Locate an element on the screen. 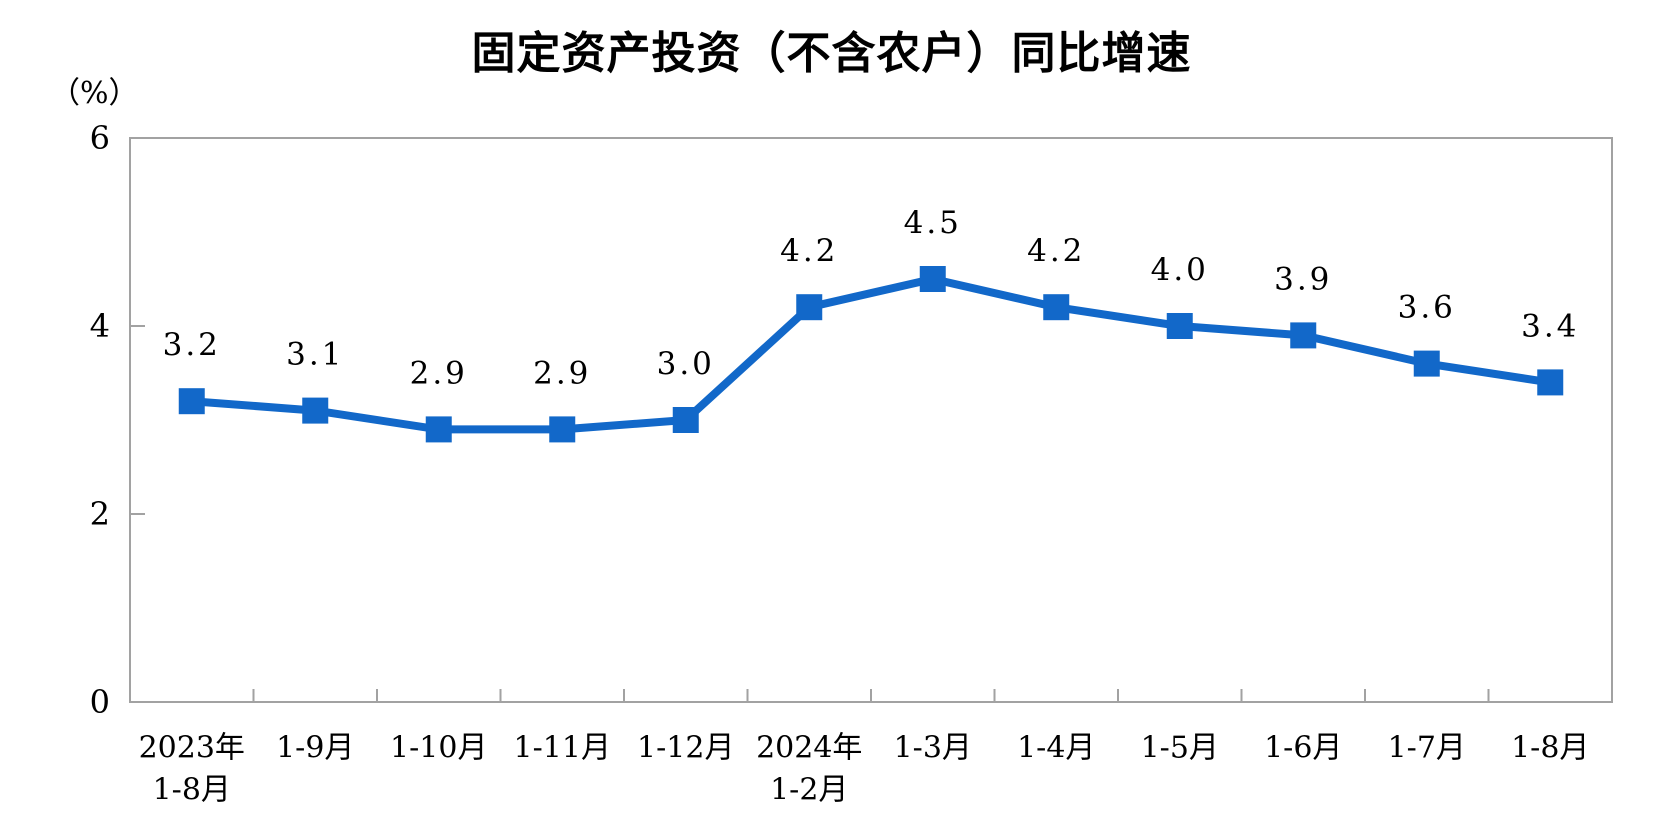 The width and height of the screenshot is (1663, 834). data-point-label: 3.1 is located at coordinates (315, 355).